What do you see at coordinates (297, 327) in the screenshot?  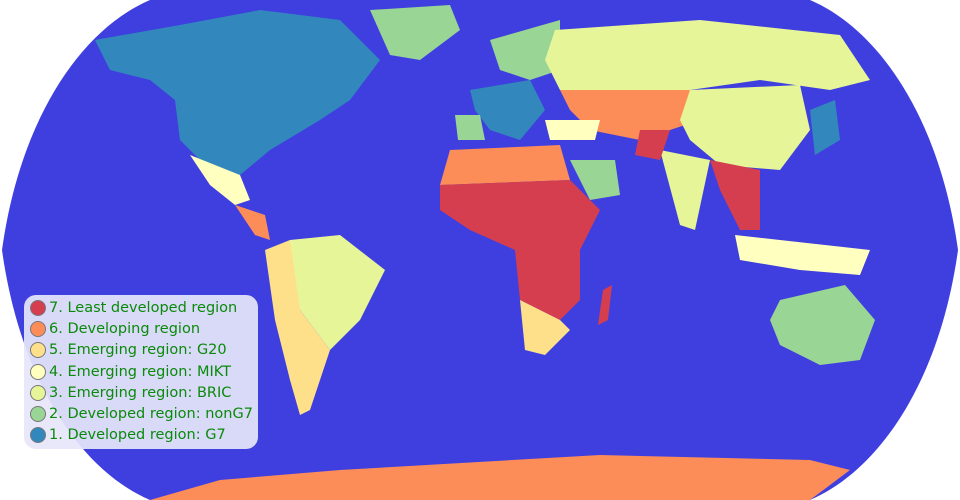 I see `region-argentina` at bounding box center [297, 327].